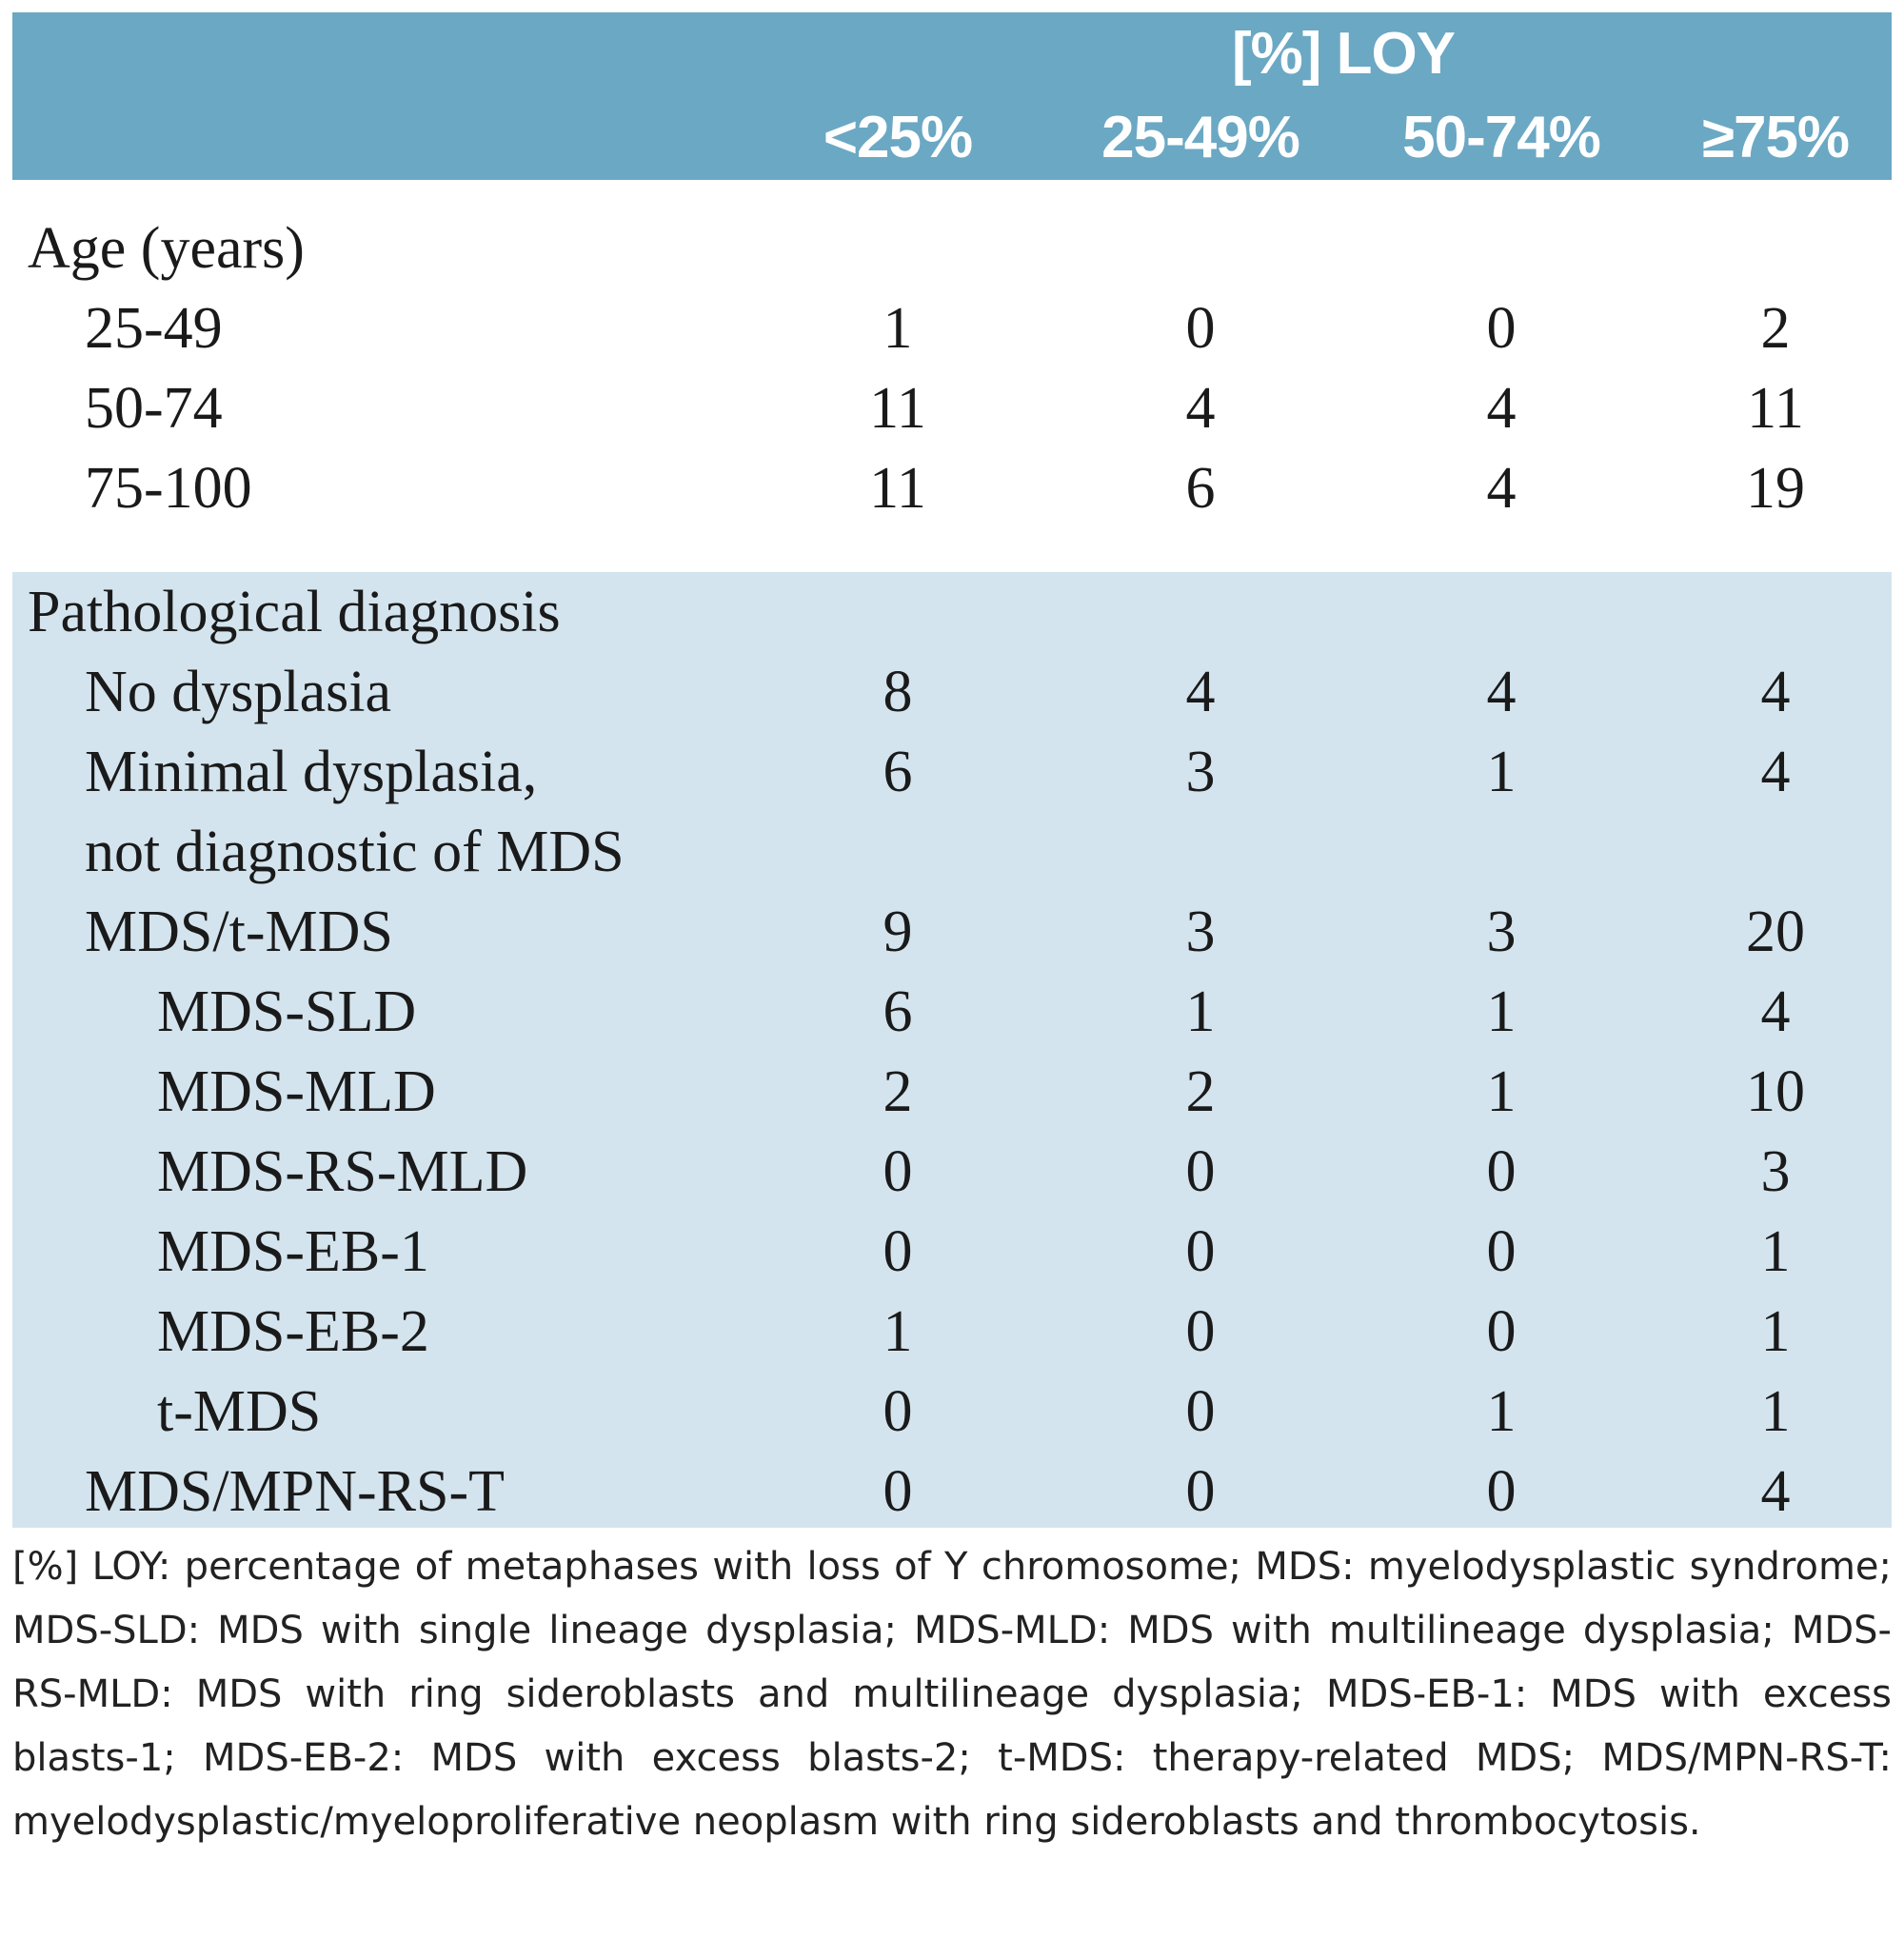 This screenshot has width=1904, height=1938. Describe the element at coordinates (952, 932) in the screenshot. I see `table-row: MDS/t-MDS 9 3 3 20` at that location.